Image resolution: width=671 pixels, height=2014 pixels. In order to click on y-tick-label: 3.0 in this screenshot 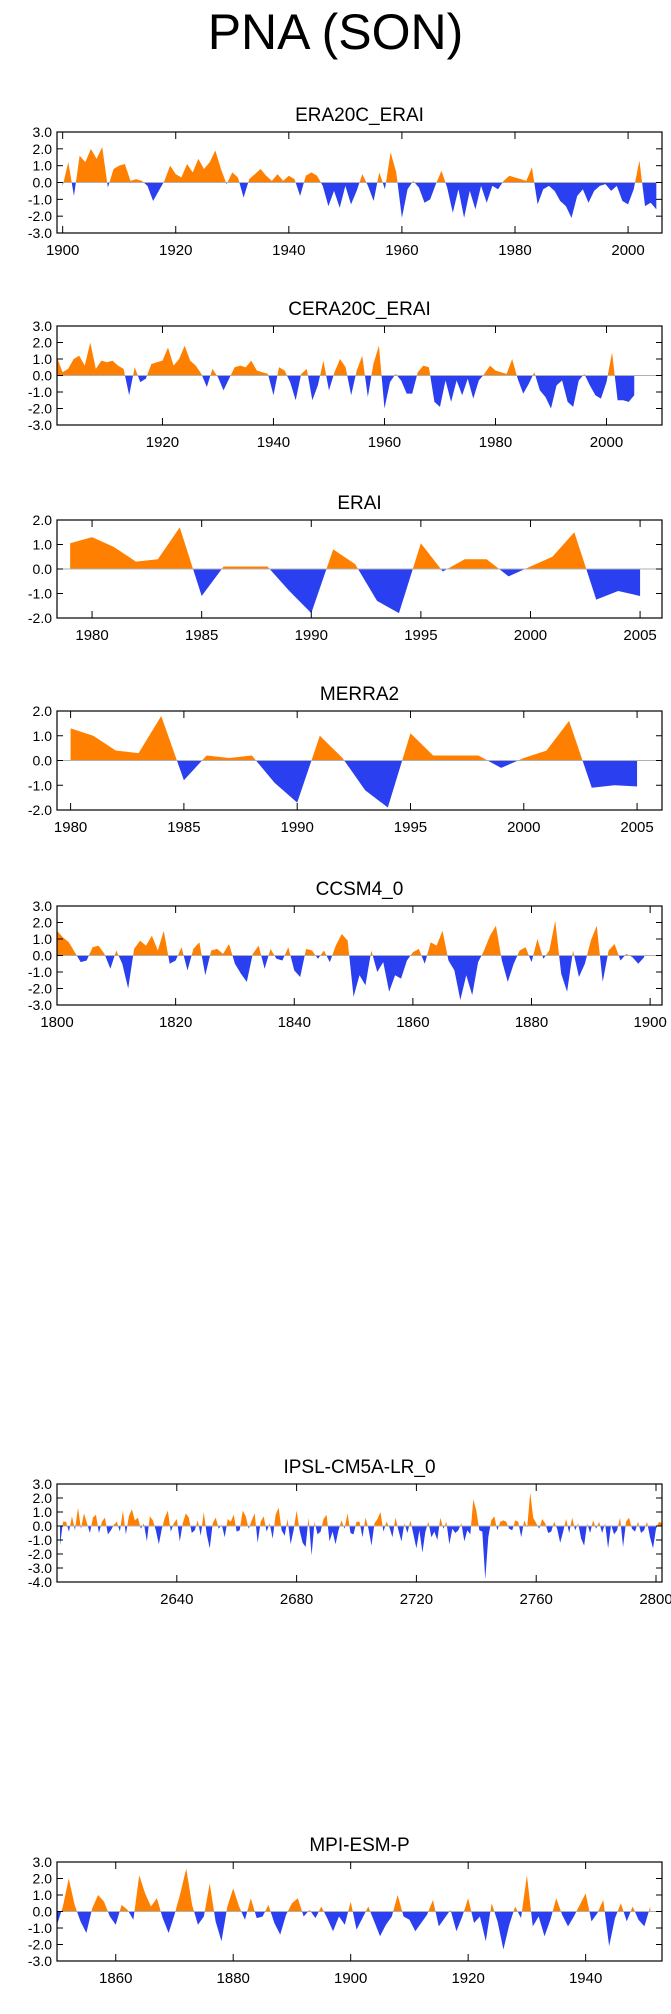, I will do `click(43, 906)`.